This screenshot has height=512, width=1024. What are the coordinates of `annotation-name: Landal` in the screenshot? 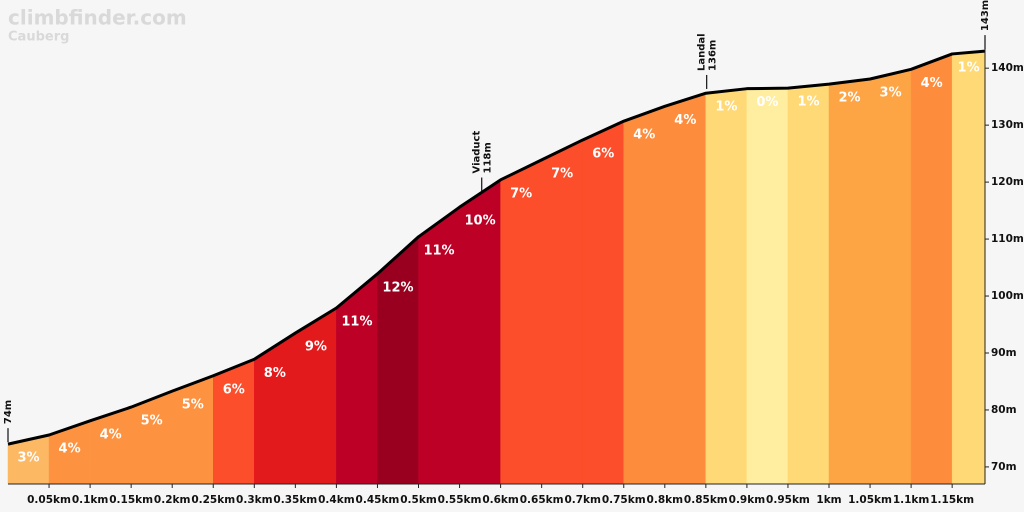 It's located at (702, 52).